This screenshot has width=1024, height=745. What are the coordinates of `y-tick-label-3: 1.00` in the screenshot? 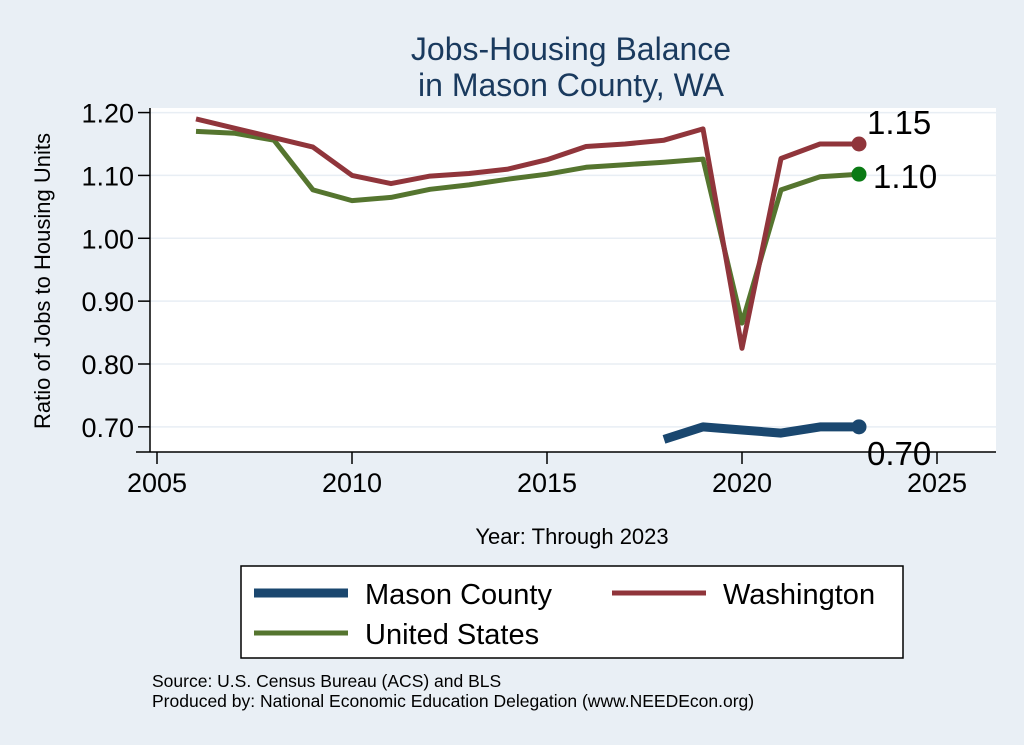 It's located at (107, 239).